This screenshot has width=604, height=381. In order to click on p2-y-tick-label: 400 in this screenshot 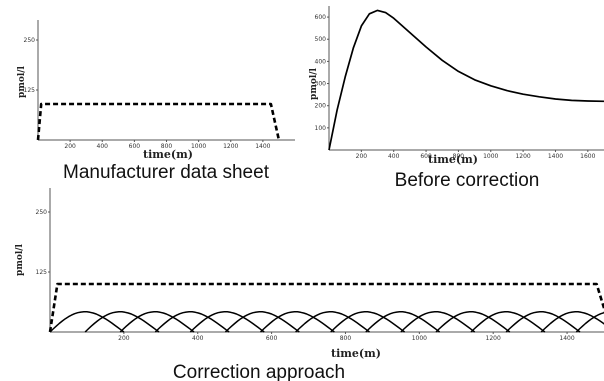, I will do `click(321, 61)`.